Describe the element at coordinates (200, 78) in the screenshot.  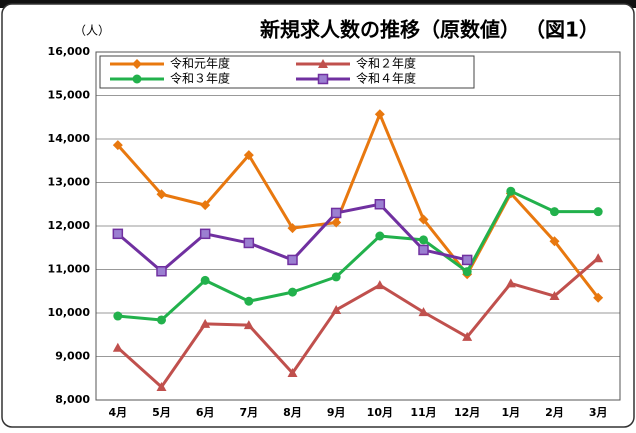
I see `legend-label: 令和３年度` at that location.